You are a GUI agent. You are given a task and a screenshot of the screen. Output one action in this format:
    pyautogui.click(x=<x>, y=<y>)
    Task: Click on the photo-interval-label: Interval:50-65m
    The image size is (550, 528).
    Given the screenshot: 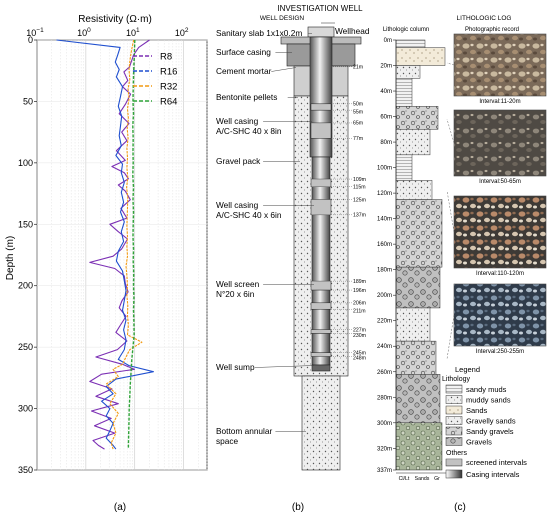 What is the action you would take?
    pyautogui.click(x=500, y=182)
    